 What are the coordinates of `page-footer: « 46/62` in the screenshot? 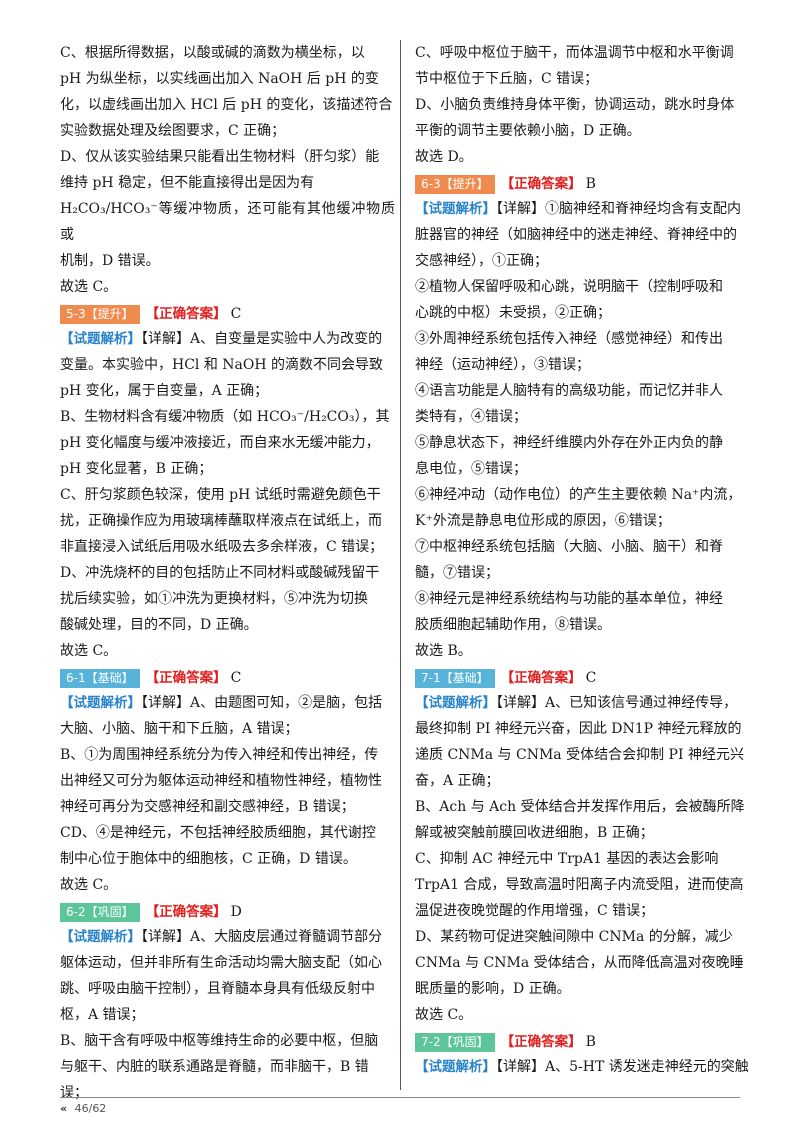 It's located at (83, 1108).